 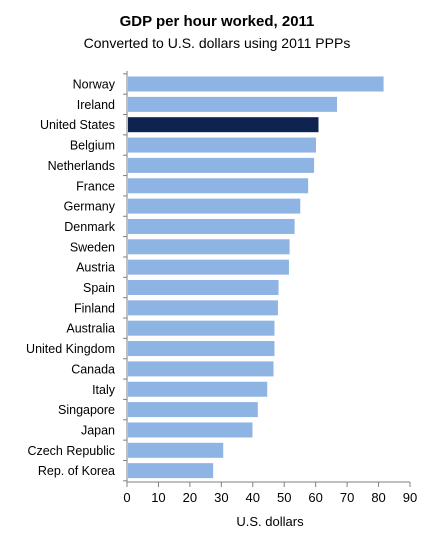 What do you see at coordinates (96, 105) in the screenshot?
I see `category-label-ireland: Ireland` at bounding box center [96, 105].